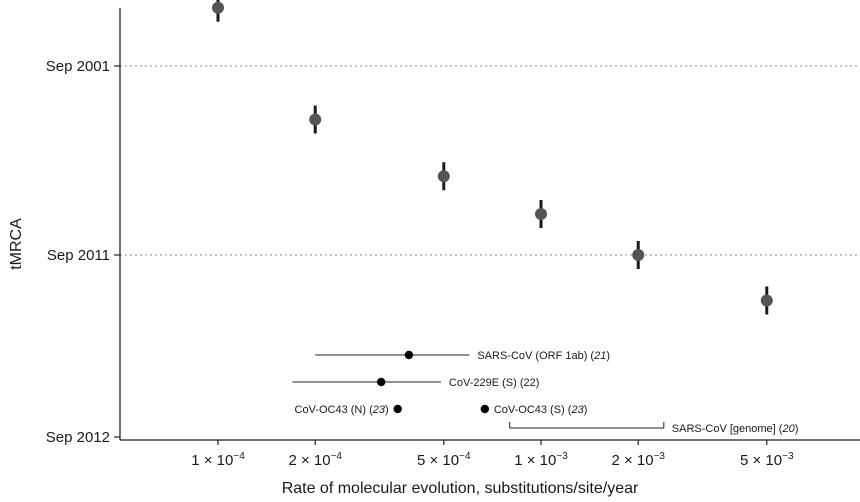  I want to click on y-axis-title: tMRCA, so click(16, 244).